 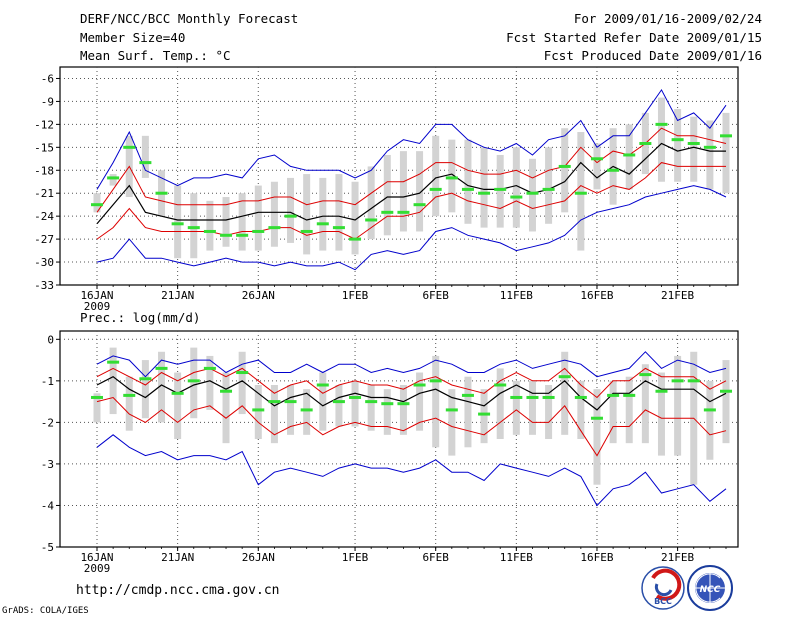 I want to click on precip-title: Prec.: log(mm/d), so click(x=140, y=317).